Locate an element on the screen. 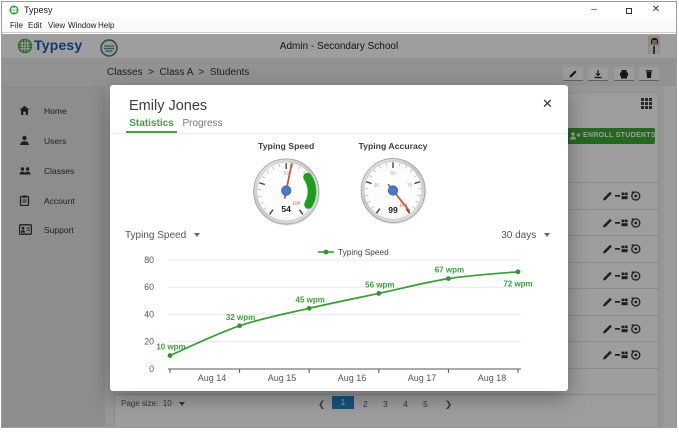  svg-text: 99 is located at coordinates (393, 210).